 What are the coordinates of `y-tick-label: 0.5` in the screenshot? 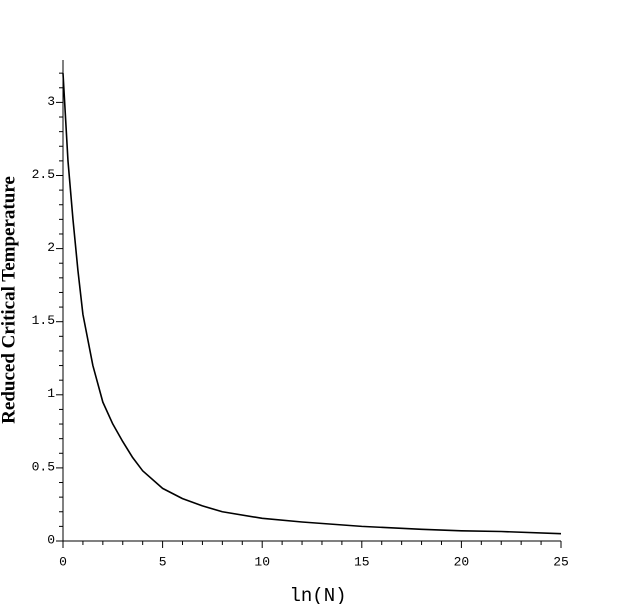 It's located at (43, 466).